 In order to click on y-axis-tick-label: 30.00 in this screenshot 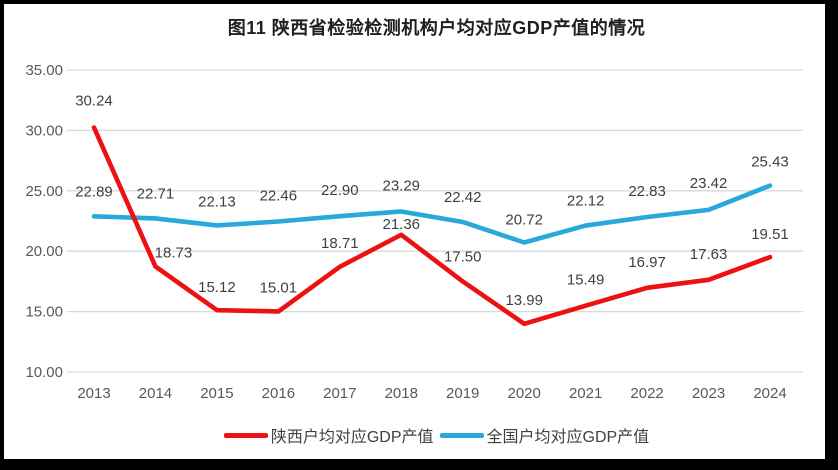, I will do `click(44, 130)`.